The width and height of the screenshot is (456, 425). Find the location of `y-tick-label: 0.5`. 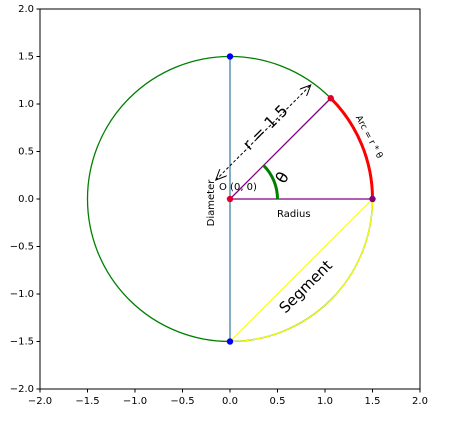

y-tick-label: 0.5 is located at coordinates (26, 152).